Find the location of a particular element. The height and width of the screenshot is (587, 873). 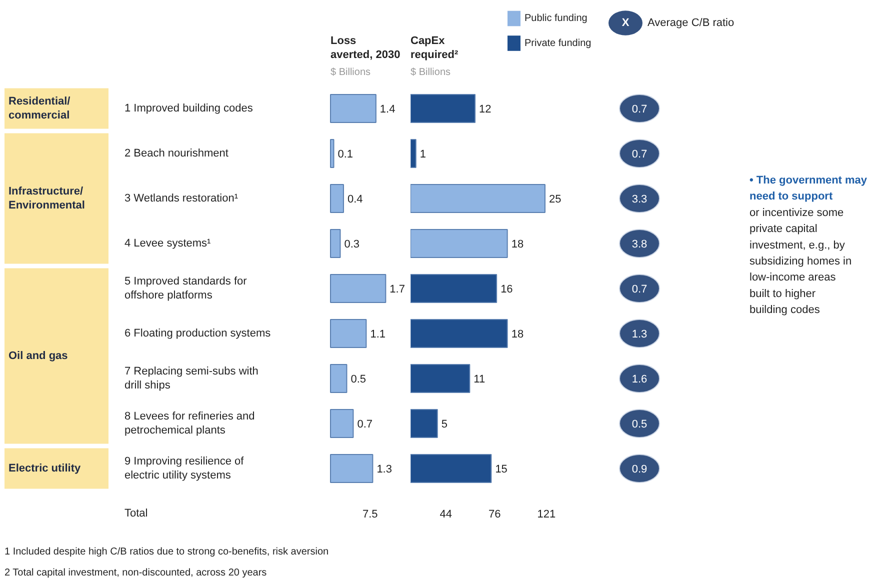

data-label: 5 is located at coordinates (444, 424).